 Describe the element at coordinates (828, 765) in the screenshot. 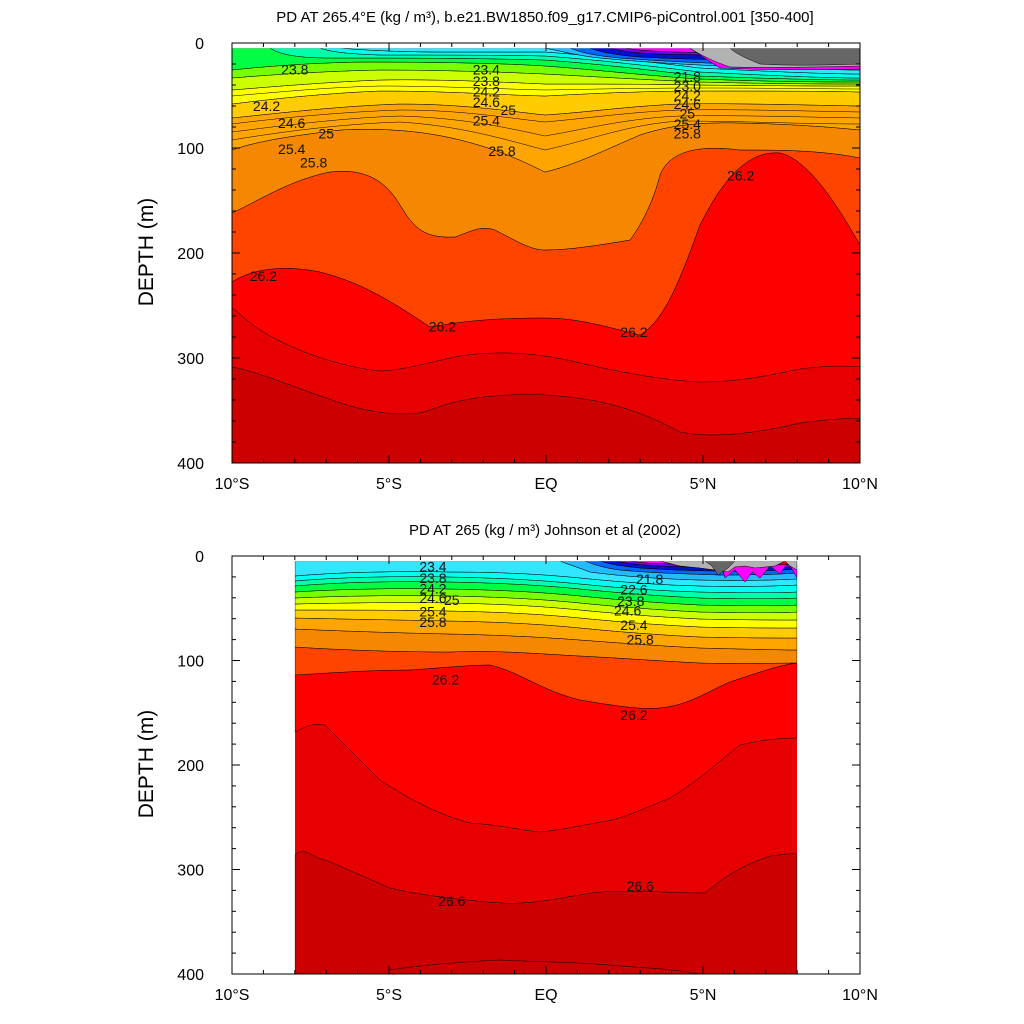

I see `bottom-no-data-right` at that location.